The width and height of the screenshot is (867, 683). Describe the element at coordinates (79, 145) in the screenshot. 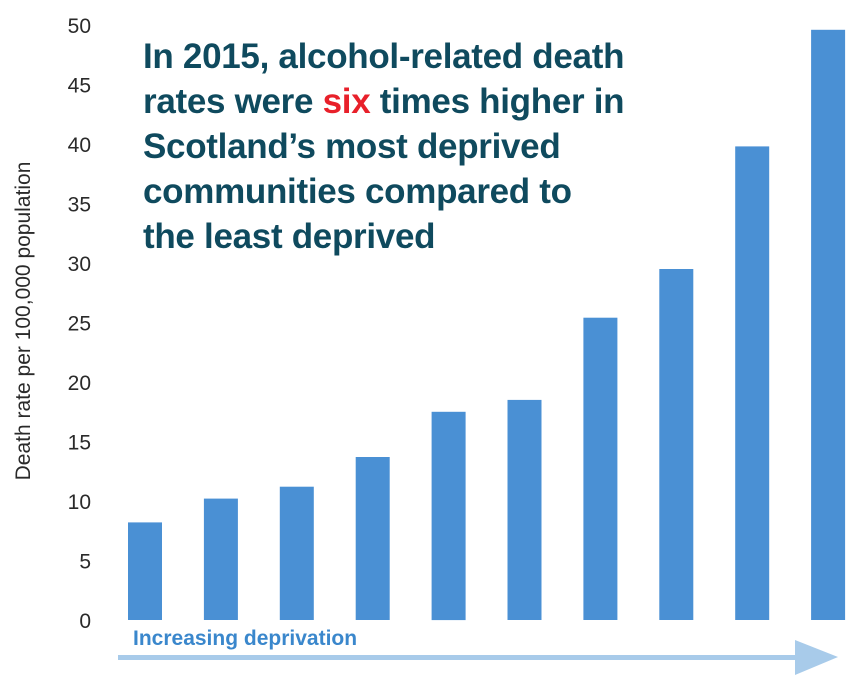

I see `y-tick-label: 40` at that location.